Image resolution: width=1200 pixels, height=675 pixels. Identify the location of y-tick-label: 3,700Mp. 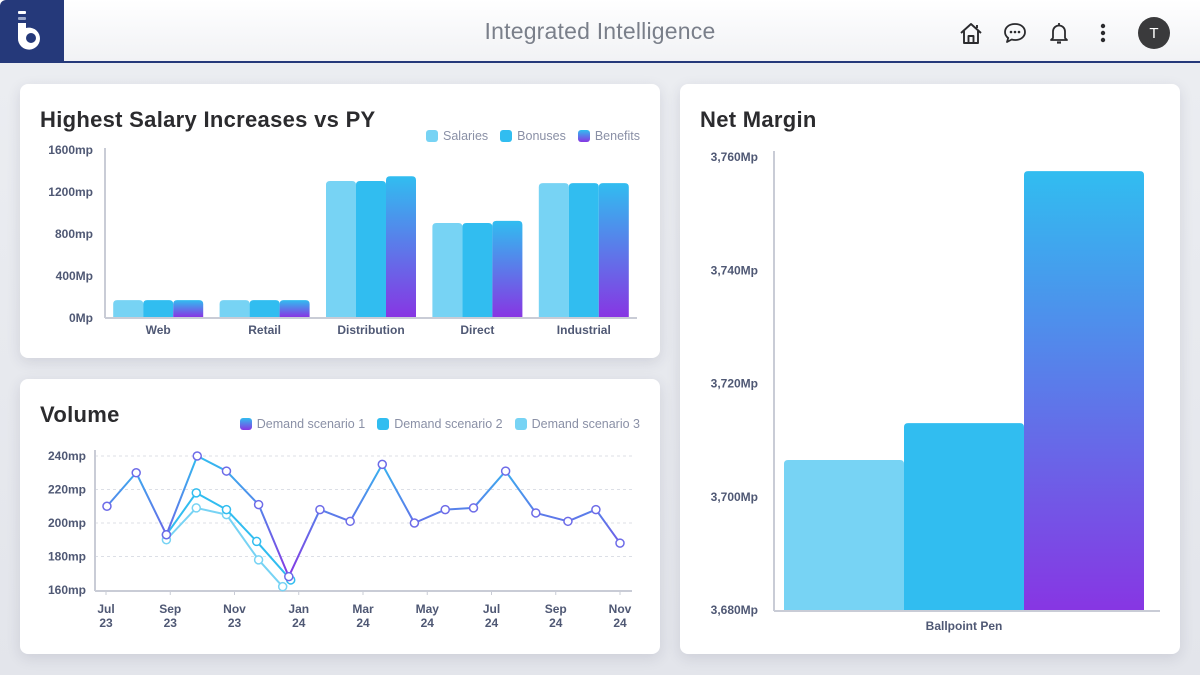
(734, 497).